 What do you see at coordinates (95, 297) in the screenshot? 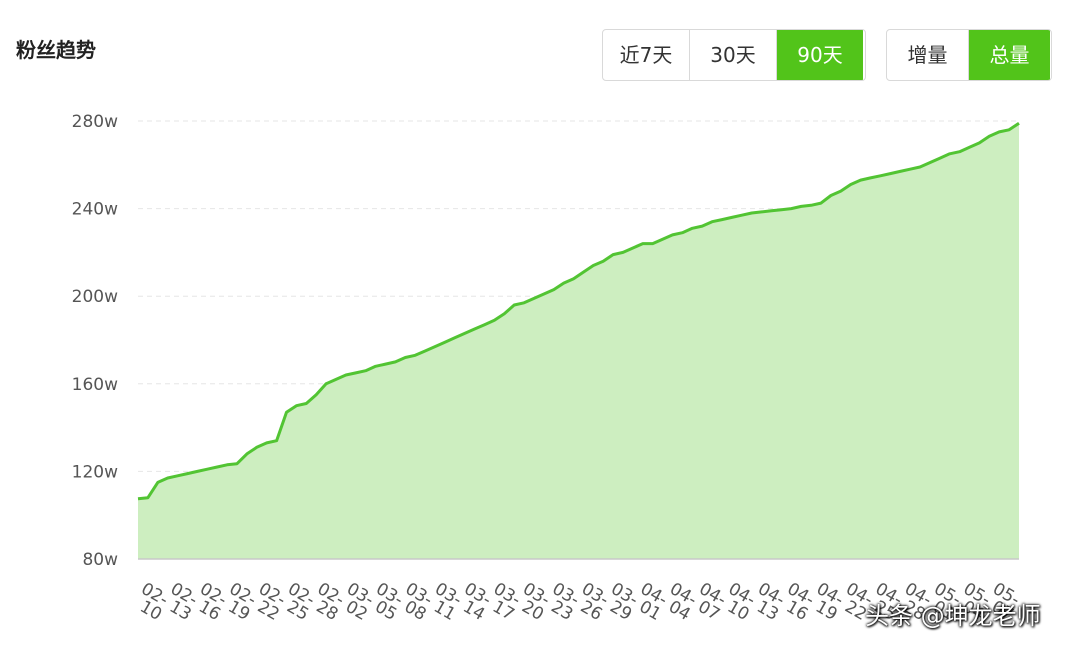
I see `y-tick-label: 200w` at bounding box center [95, 297].